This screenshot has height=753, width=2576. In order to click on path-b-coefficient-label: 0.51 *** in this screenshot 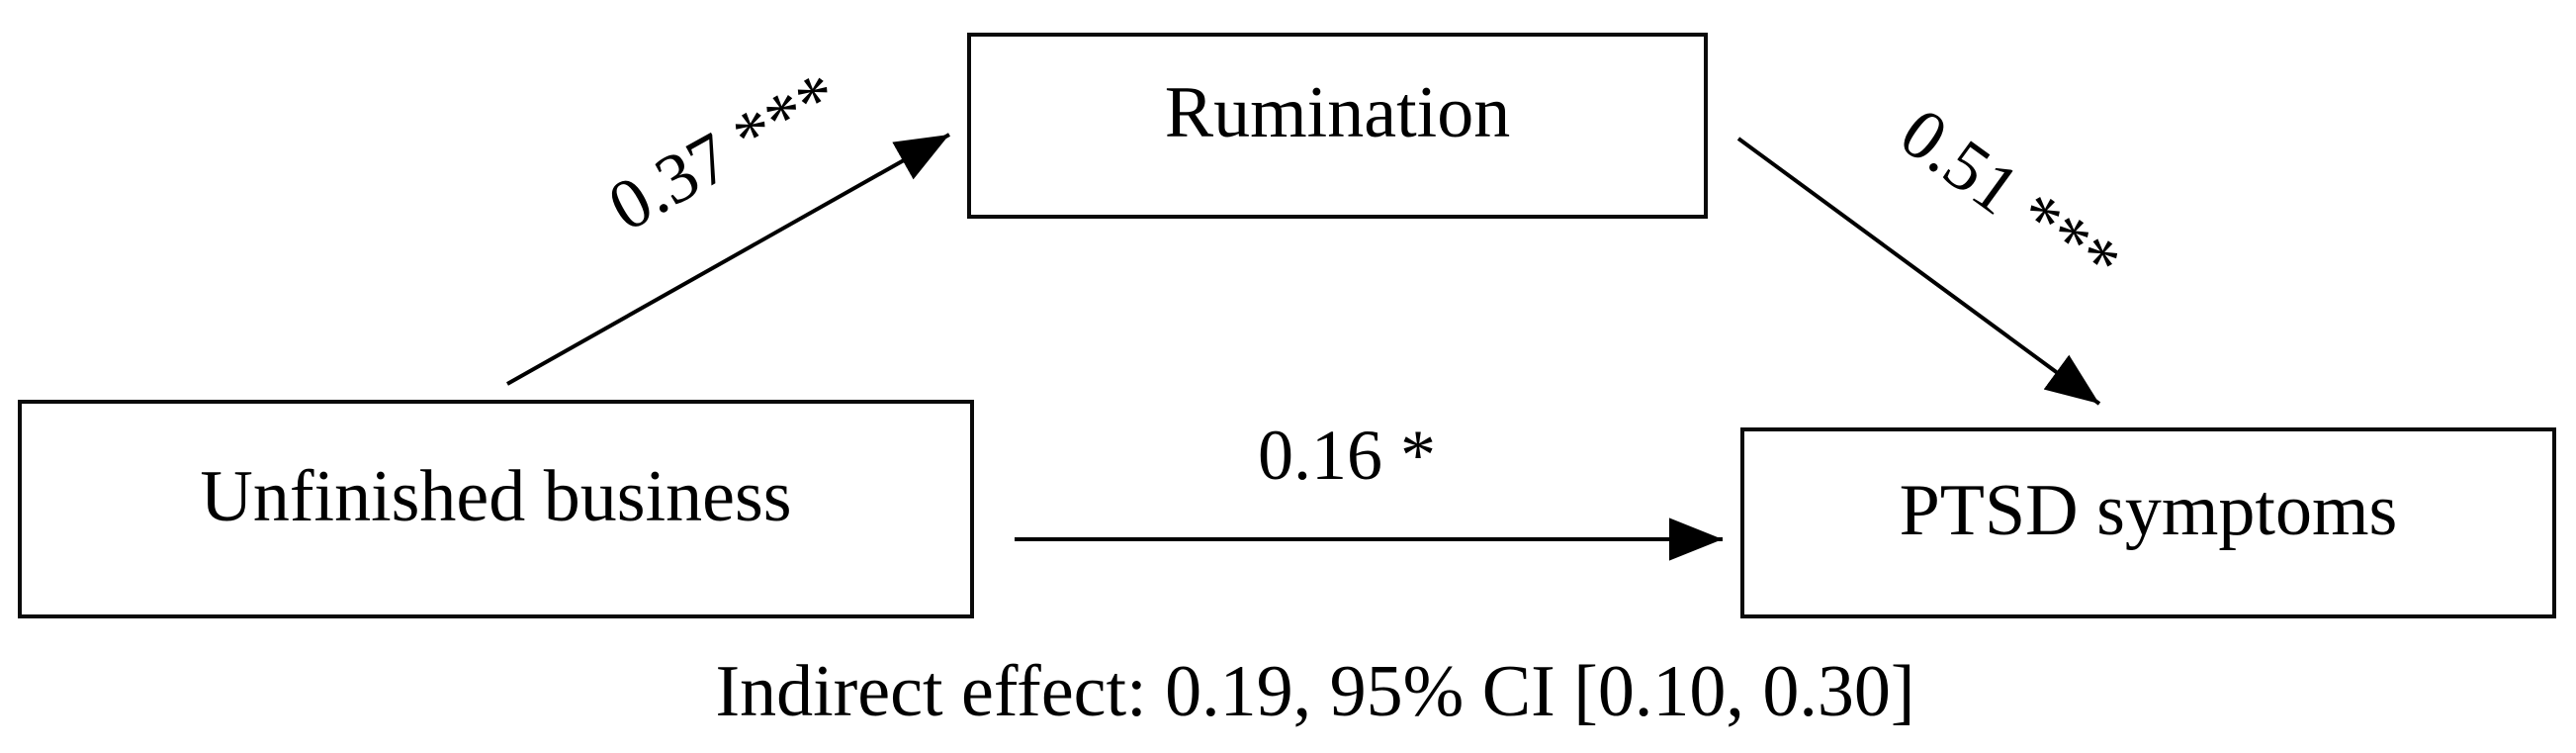, I will do `click(2010, 198)`.